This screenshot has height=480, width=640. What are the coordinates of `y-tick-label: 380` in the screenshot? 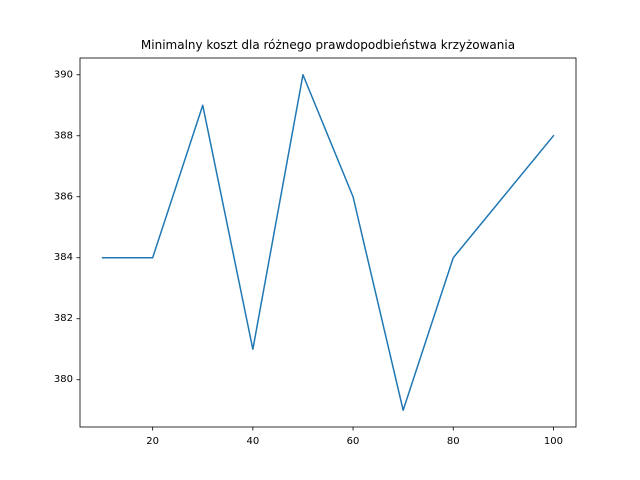 It's located at (63, 379).